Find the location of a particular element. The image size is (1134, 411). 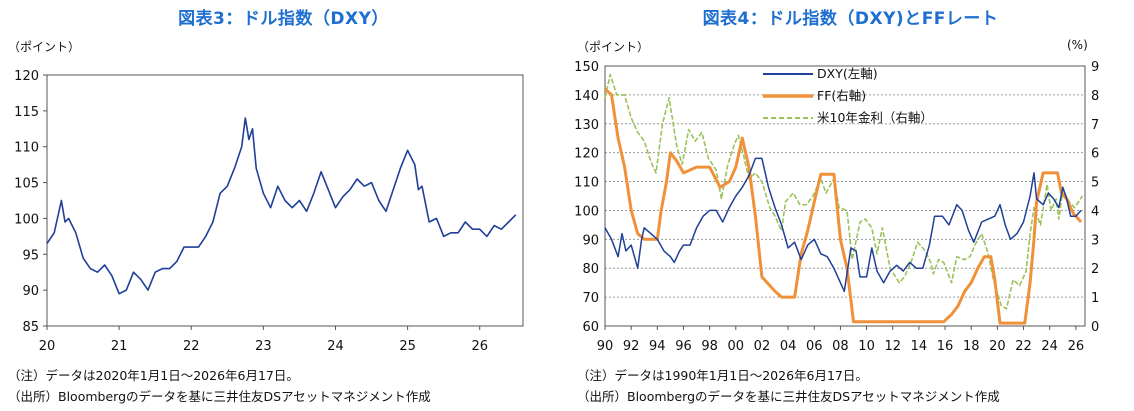

y-right-tick-label: 1 is located at coordinates (1095, 298).